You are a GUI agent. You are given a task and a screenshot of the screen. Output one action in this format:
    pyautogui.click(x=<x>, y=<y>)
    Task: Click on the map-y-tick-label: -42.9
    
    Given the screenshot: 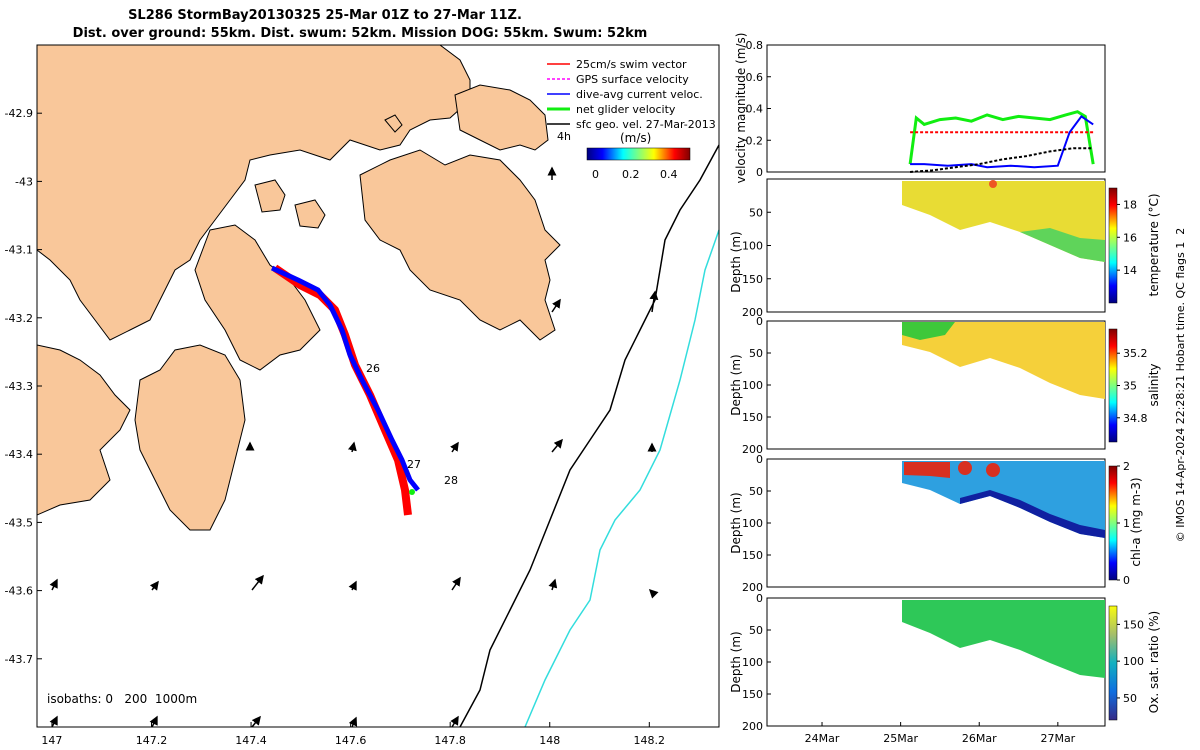 What is the action you would take?
    pyautogui.click(x=19, y=113)
    